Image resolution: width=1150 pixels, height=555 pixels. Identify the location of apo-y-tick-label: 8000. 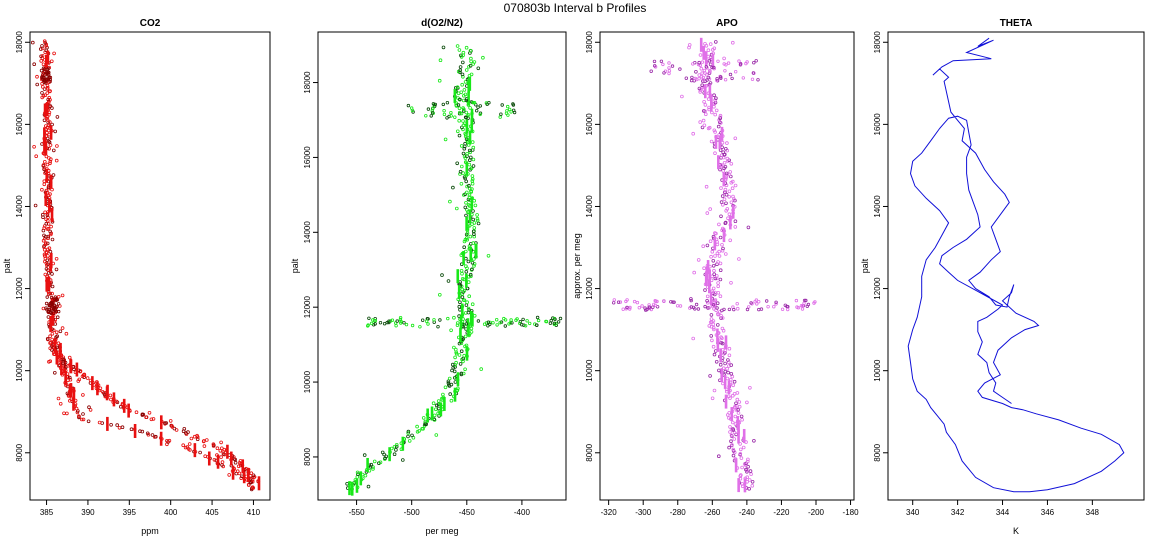
(589, 452).